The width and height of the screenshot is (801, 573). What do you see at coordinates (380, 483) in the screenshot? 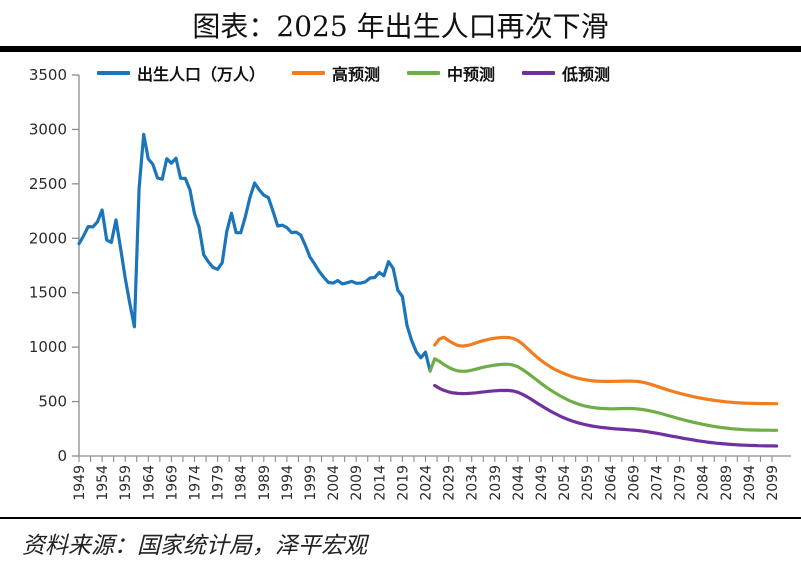
I see `svg-text: 2014` at bounding box center [380, 483].